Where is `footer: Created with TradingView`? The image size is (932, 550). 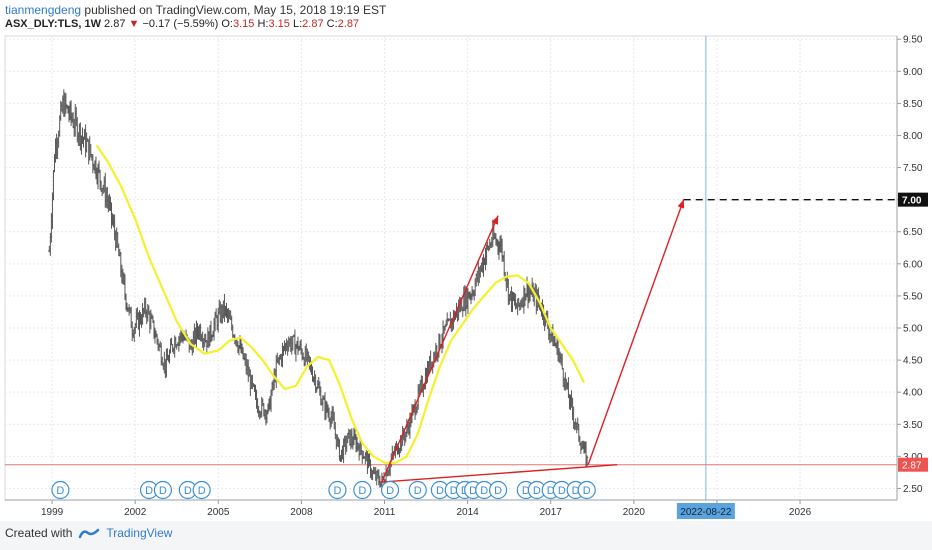 footer: Created with TradingView is located at coordinates (88, 533).